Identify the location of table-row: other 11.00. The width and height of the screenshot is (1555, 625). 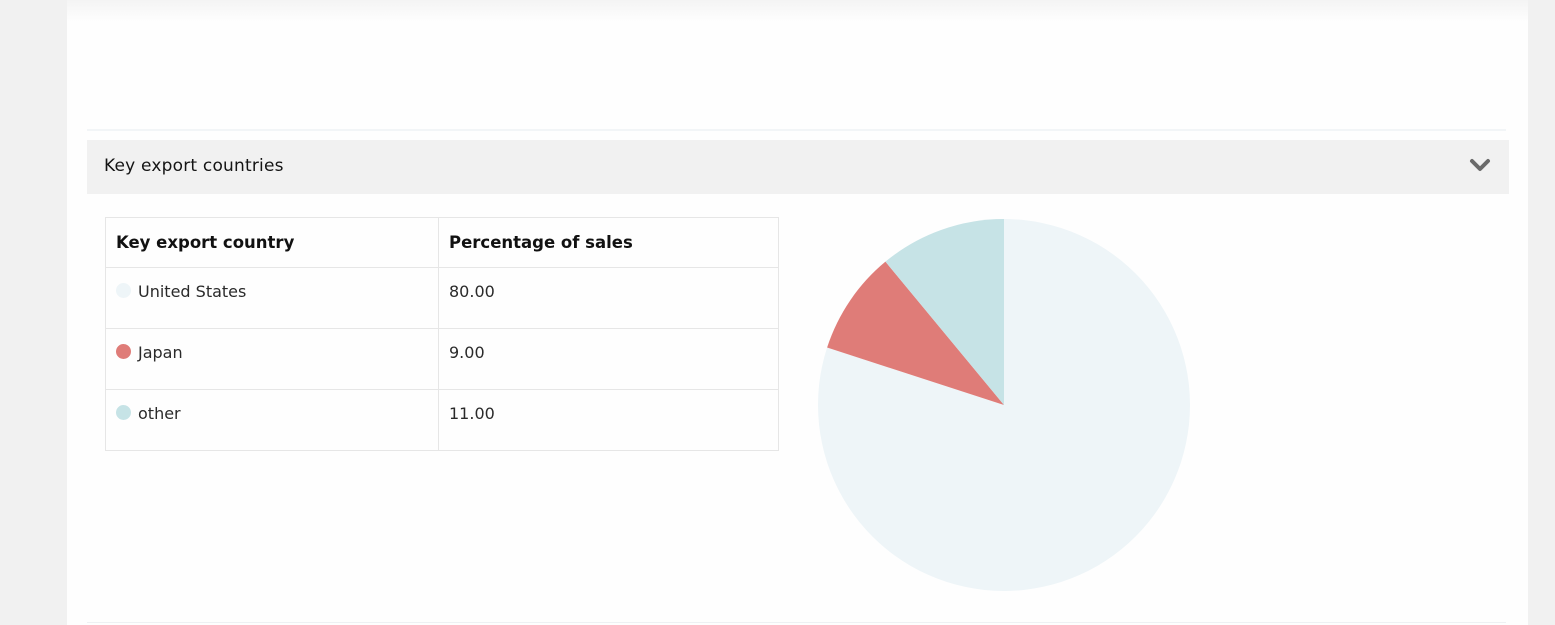
(442, 420).